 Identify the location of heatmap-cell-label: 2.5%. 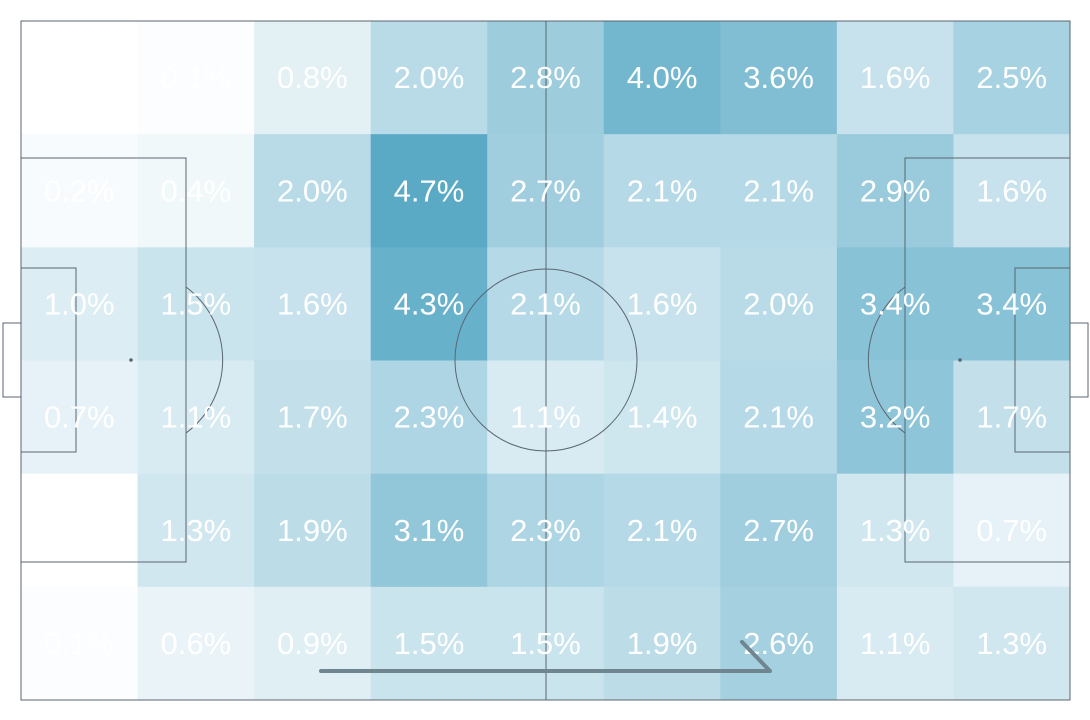
(1011, 77).